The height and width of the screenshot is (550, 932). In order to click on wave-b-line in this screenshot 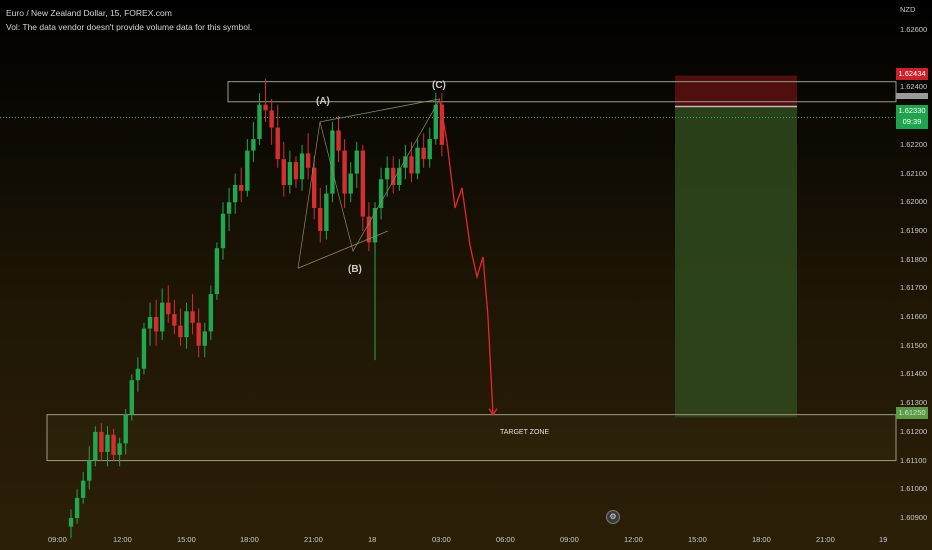, I will do `click(343, 249)`.